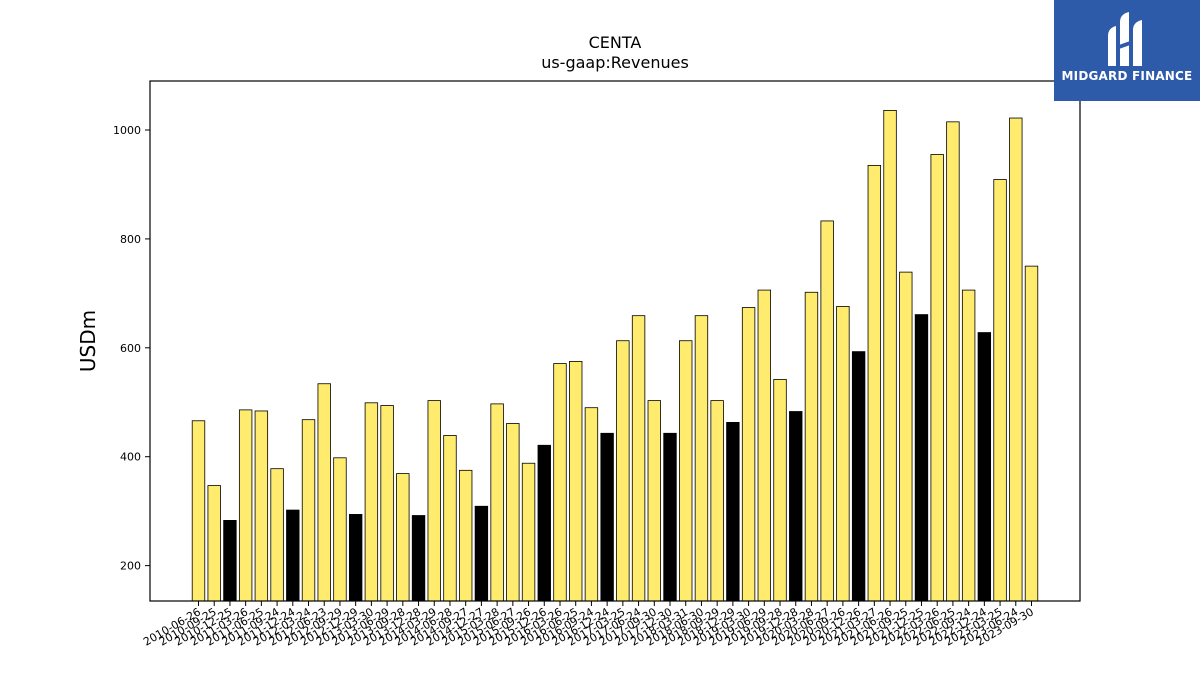 The width and height of the screenshot is (1200, 675). Describe the element at coordinates (615, 42) in the screenshot. I see `chart-title: CENTA` at that location.